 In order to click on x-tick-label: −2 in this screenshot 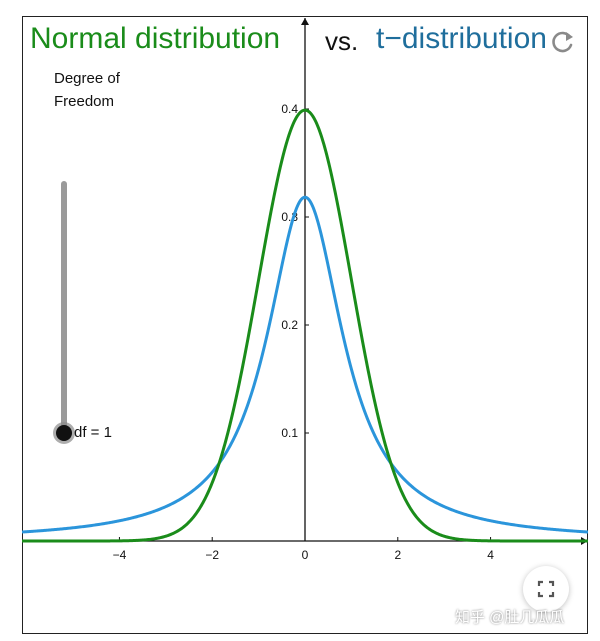, I will do `click(212, 555)`.